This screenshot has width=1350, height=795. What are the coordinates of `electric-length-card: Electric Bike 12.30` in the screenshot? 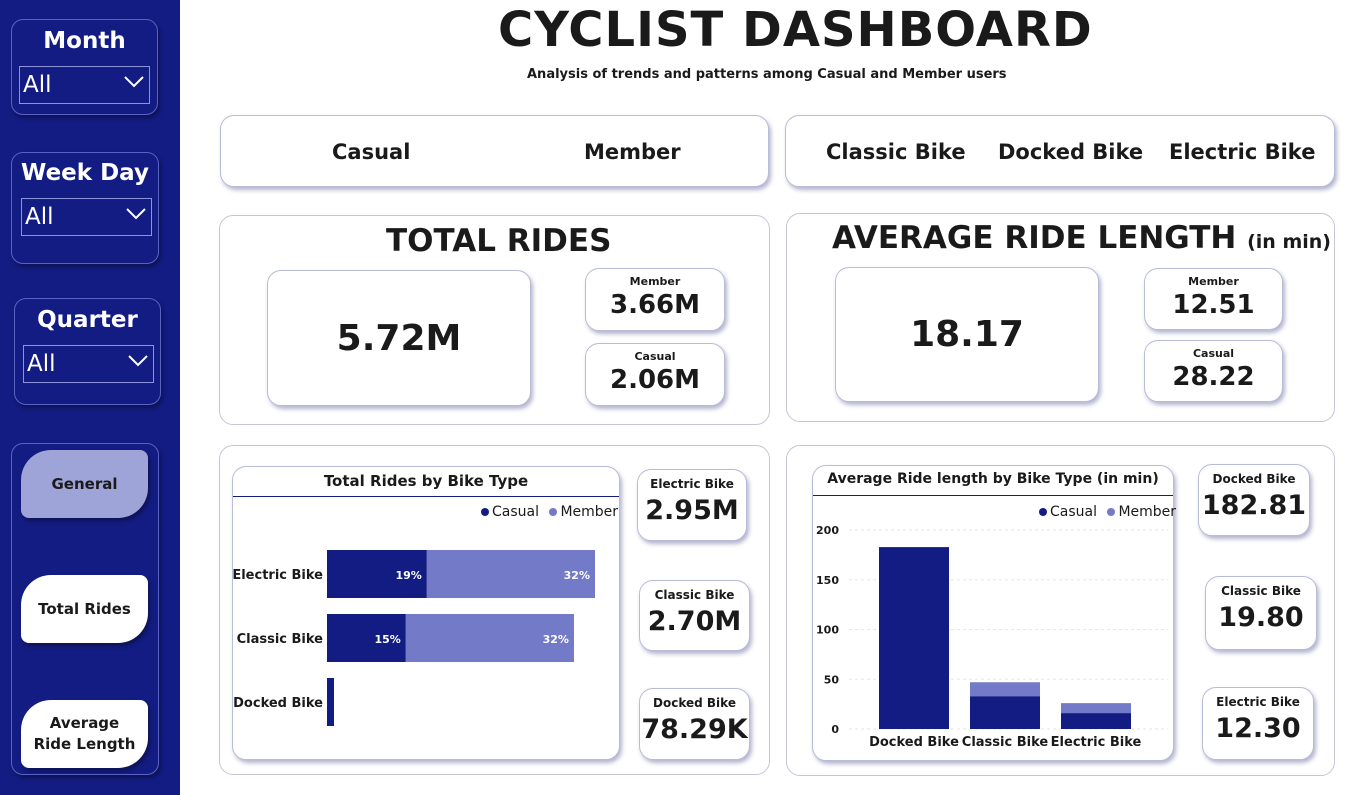 It's located at (1258, 723).